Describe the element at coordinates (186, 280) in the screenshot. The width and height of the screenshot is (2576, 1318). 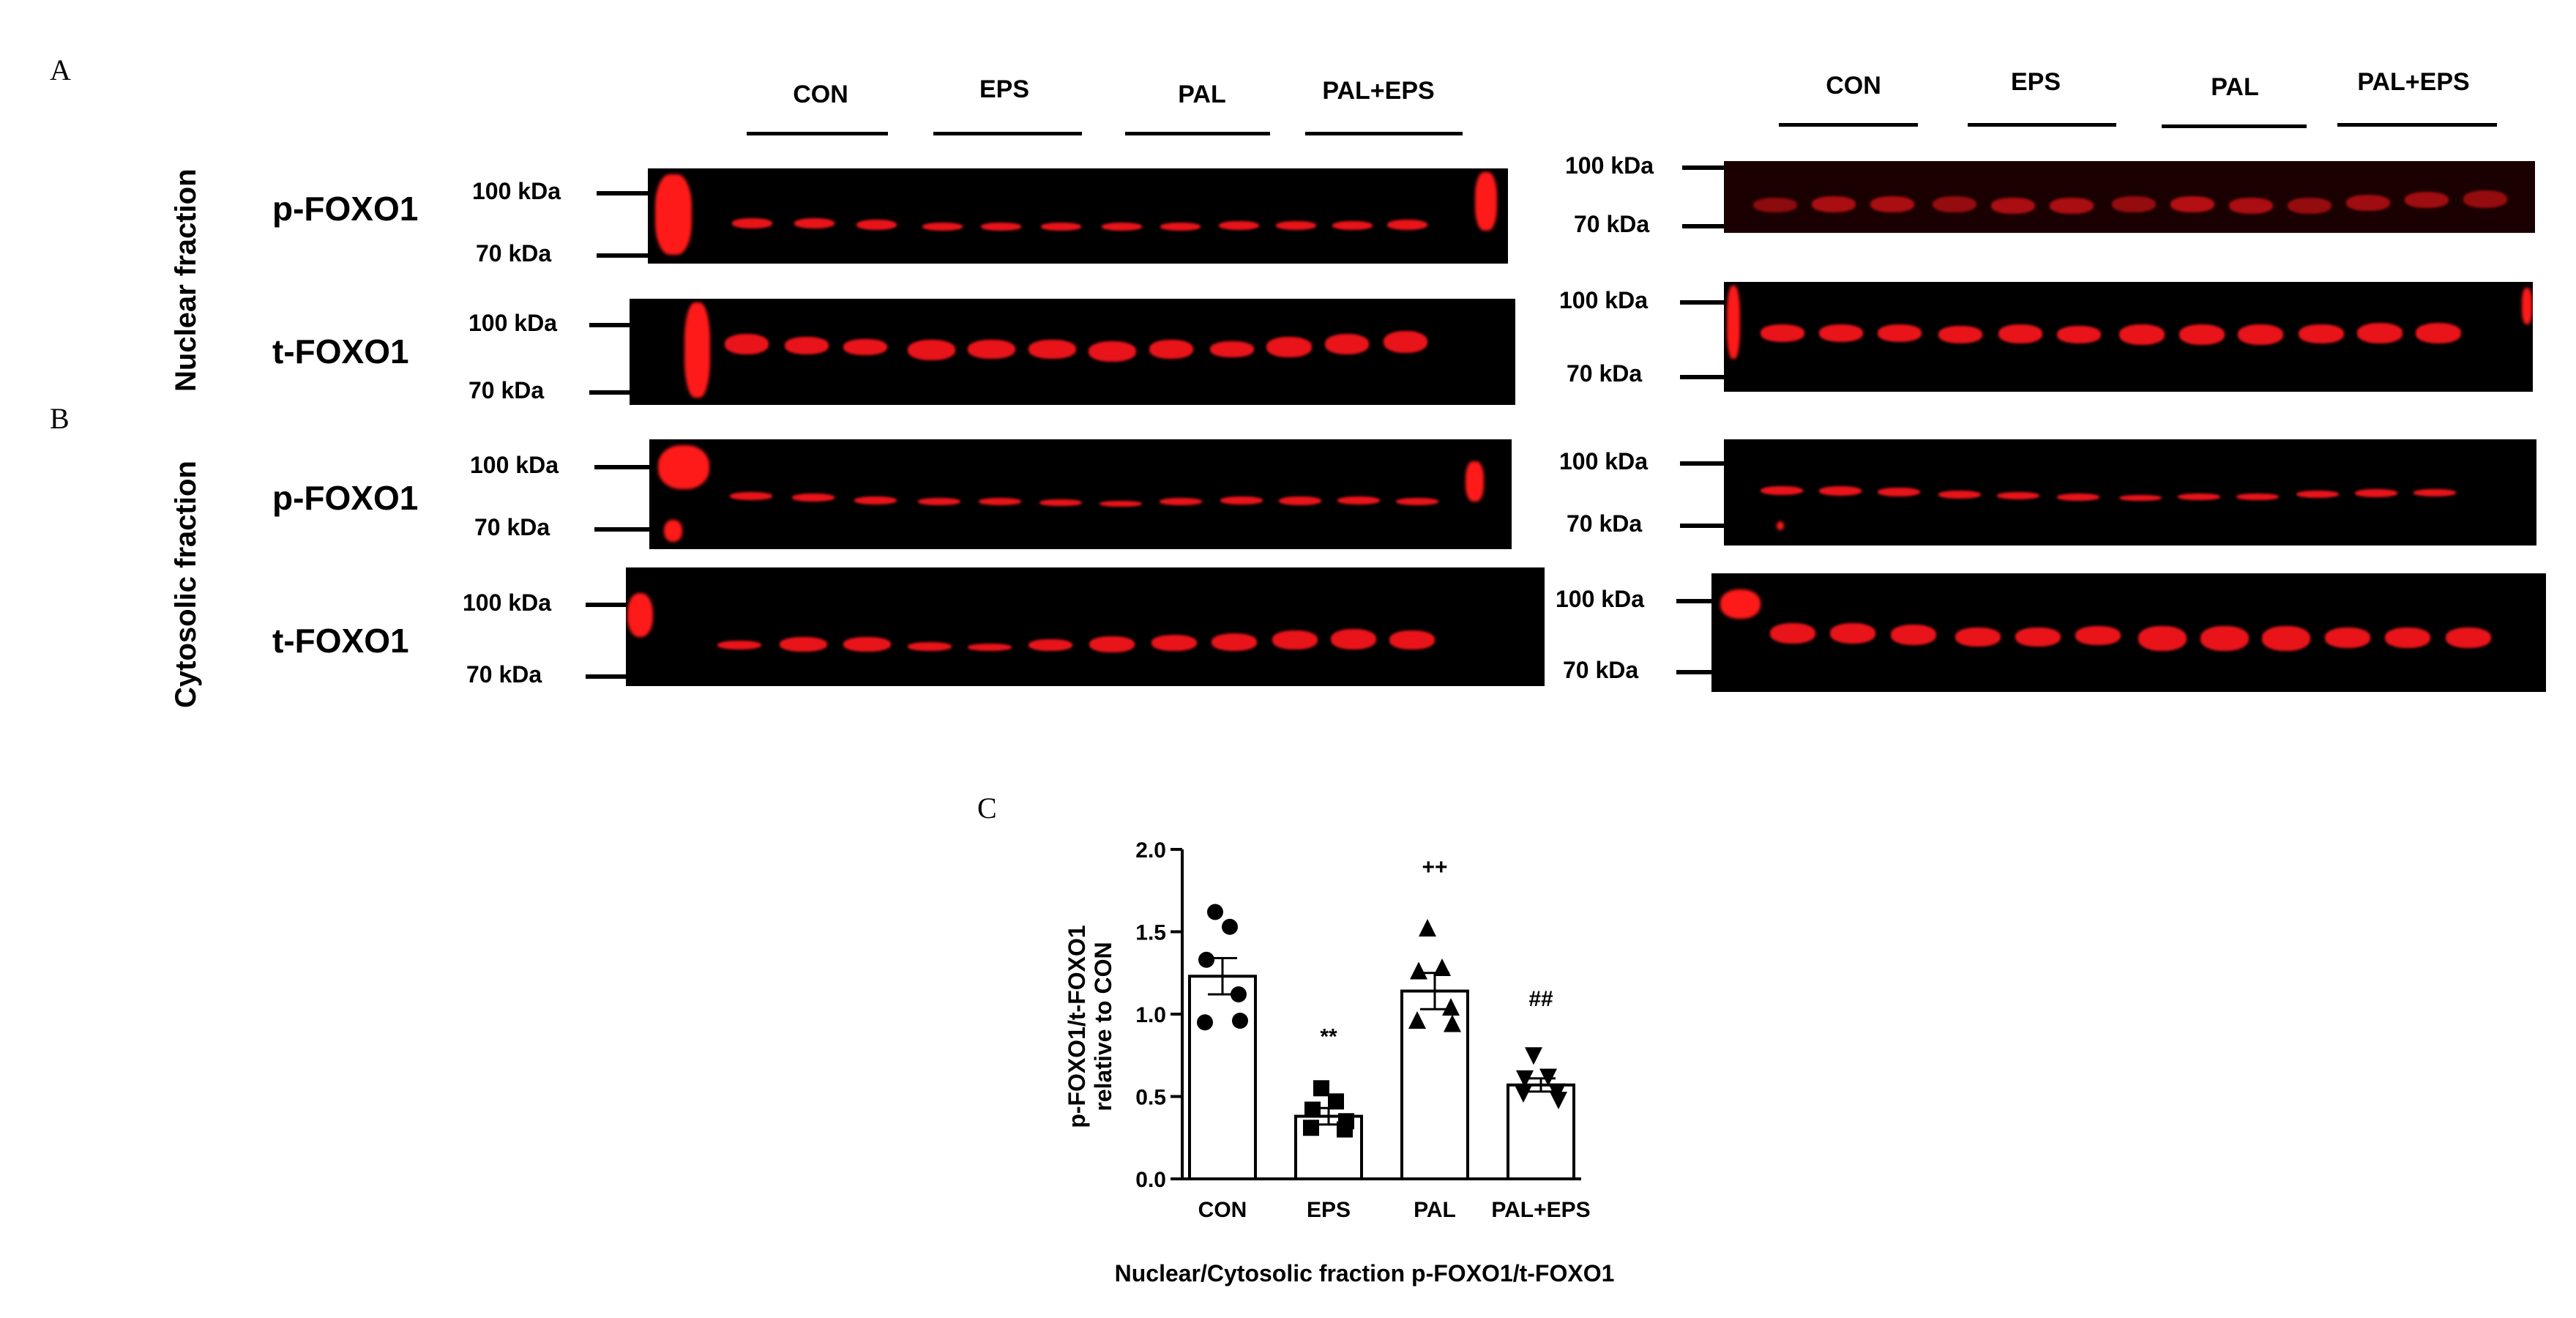
I see `nuclear-fraction-label: Nuclear fraction` at that location.